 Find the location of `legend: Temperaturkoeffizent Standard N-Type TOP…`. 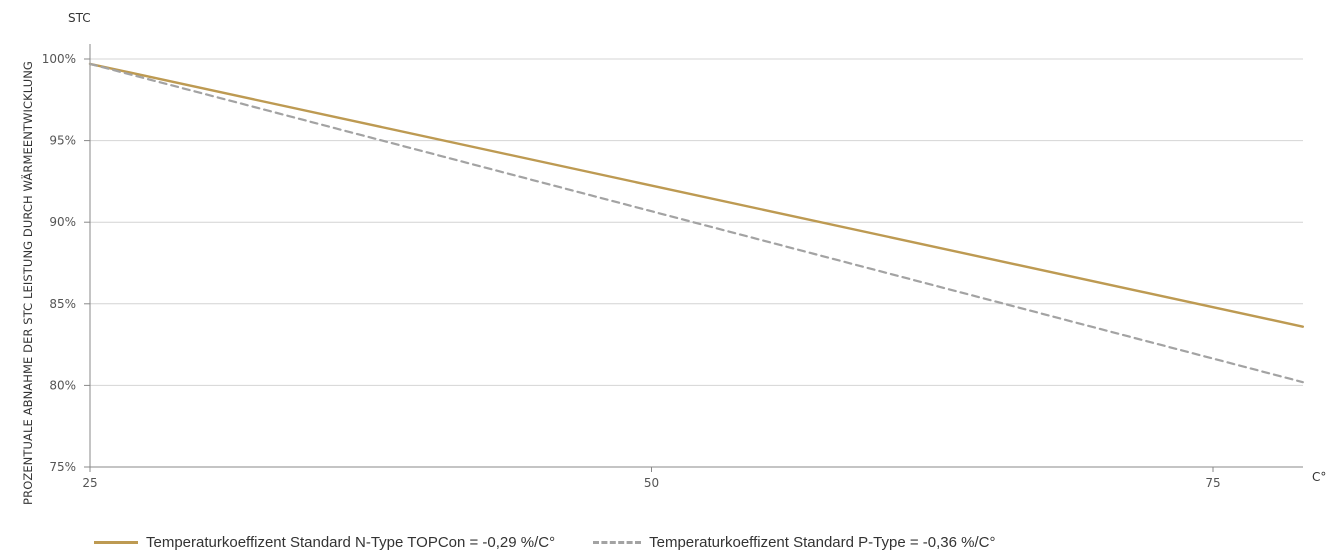

legend: Temperaturkoeffizent Standard N-Type TOP… is located at coordinates (544, 542).